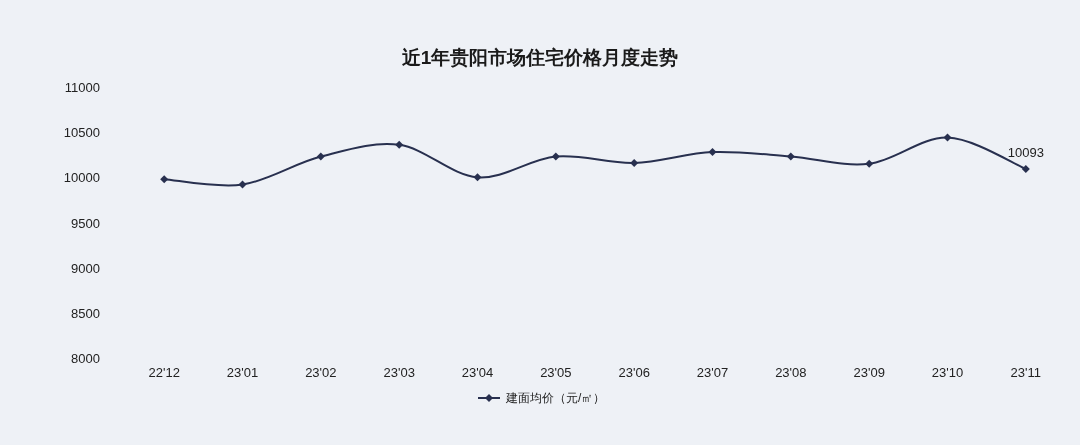 The image size is (1080, 445). Describe the element at coordinates (556, 372) in the screenshot. I see `x-tick-label: 23'05` at that location.